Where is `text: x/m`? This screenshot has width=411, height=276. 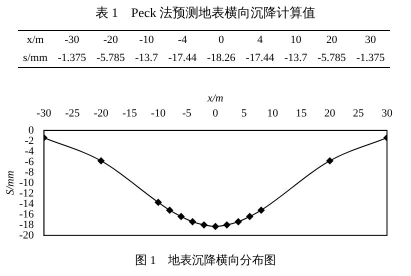
text: x/m is located at coordinates (35, 40).